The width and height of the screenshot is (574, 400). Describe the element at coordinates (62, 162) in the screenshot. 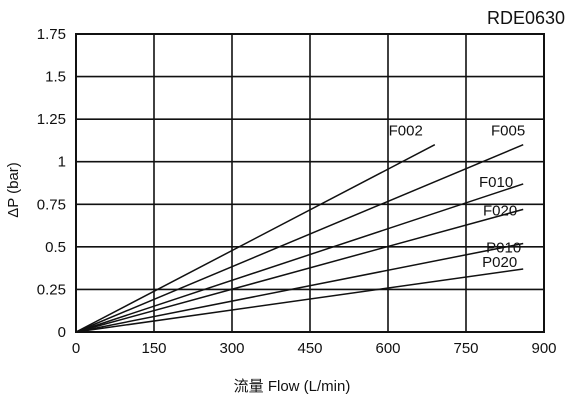

I see `y-tick-label: 1` at that location.